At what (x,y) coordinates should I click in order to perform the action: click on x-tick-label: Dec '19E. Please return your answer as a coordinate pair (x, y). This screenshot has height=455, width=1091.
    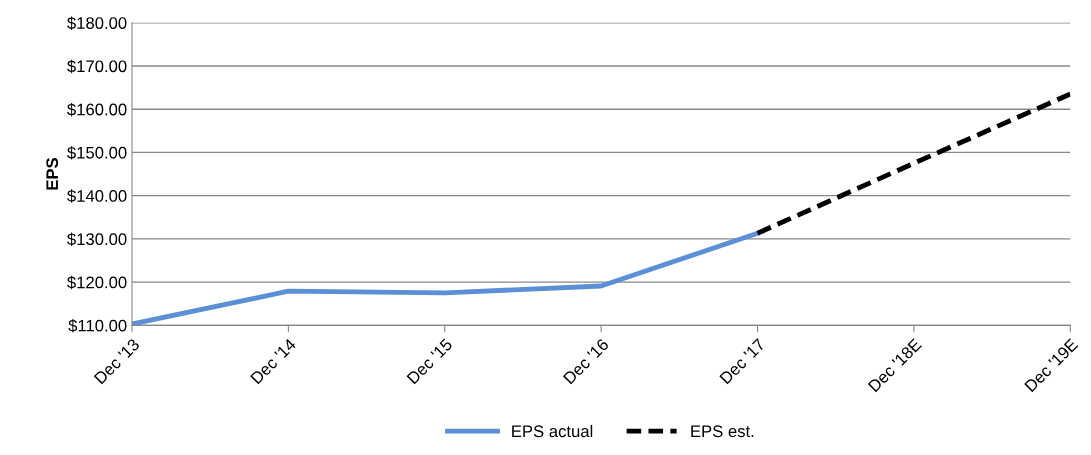
    Looking at the image, I should click on (1051, 365).